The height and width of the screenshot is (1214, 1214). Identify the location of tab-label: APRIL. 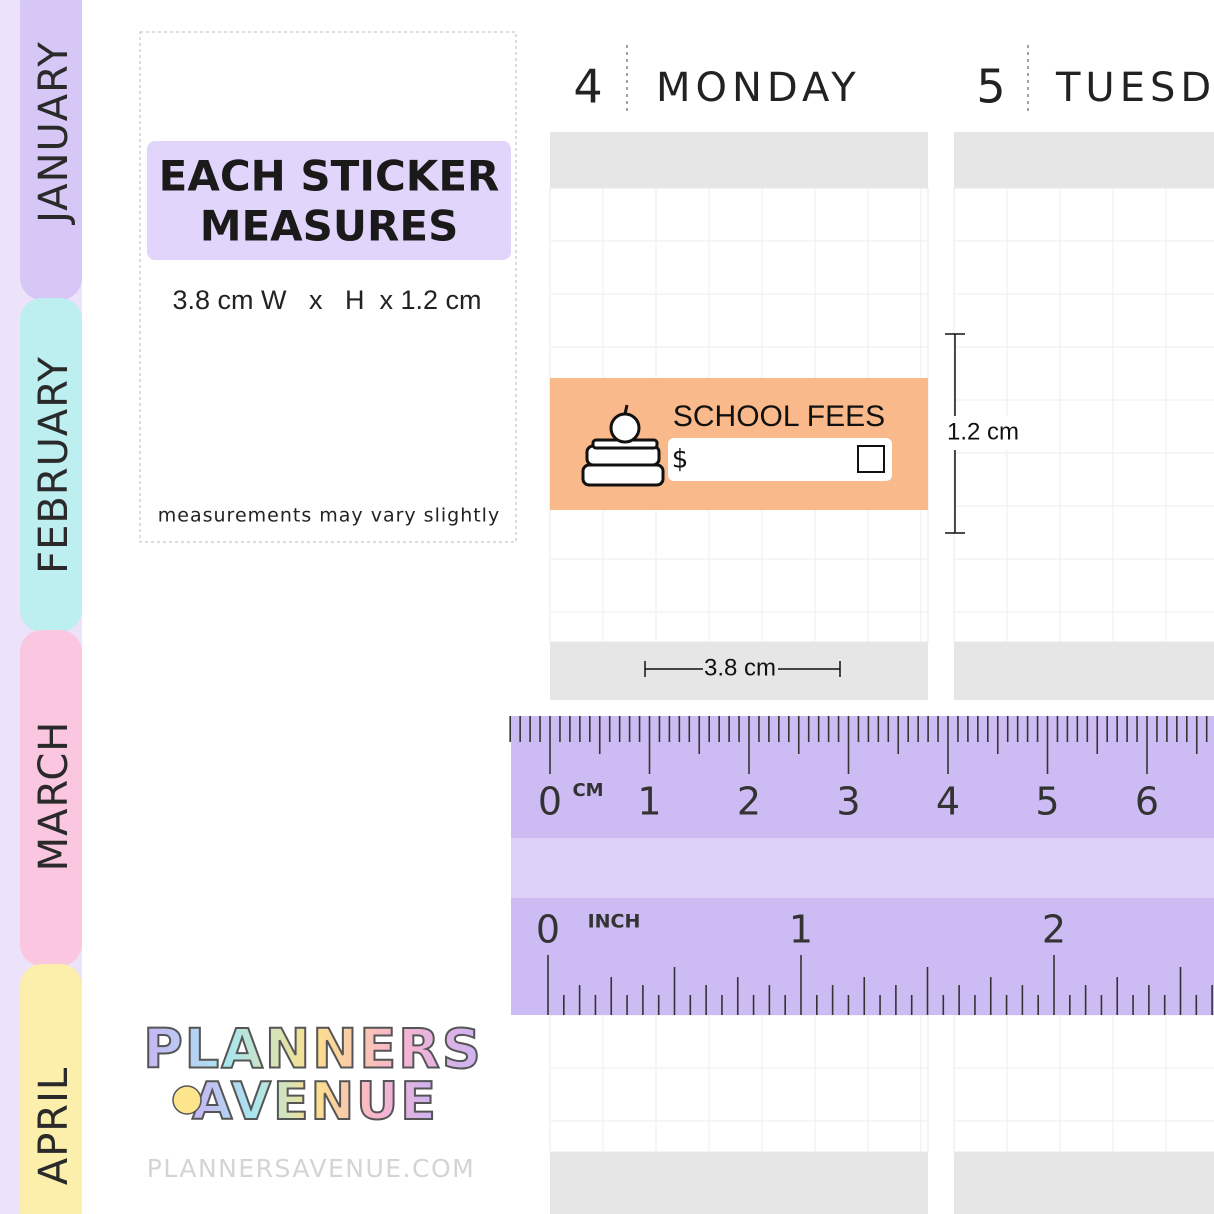
(54, 1126).